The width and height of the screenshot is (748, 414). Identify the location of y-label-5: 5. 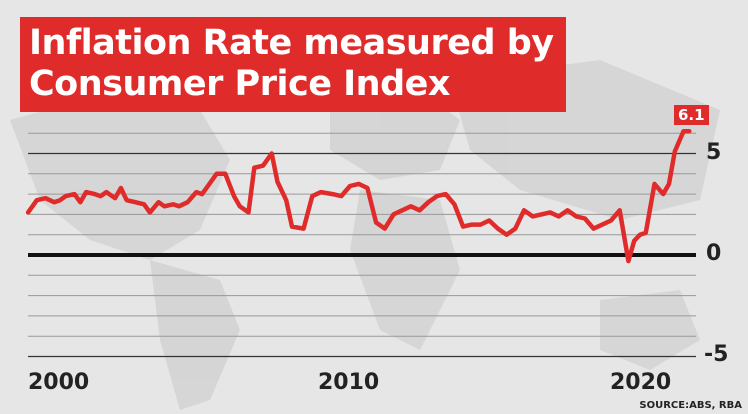
(714, 152).